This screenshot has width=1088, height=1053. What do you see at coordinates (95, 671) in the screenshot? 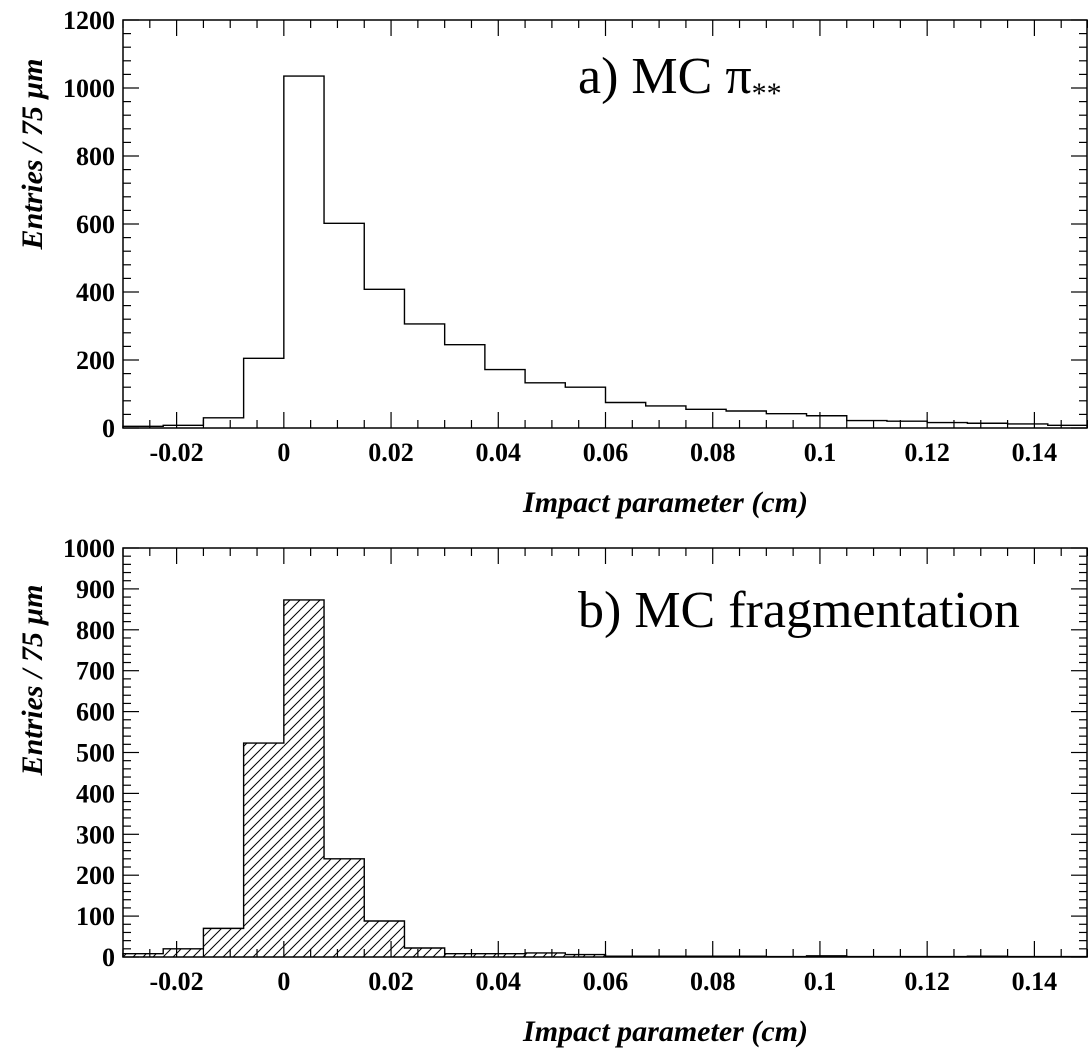
I see `y-tick-label: 700` at bounding box center [95, 671].